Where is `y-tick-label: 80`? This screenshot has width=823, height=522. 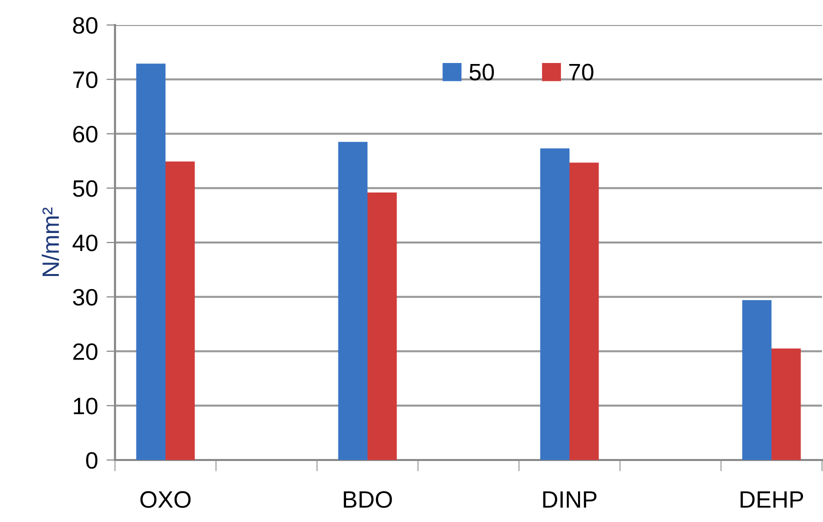
y-tick-label: 80 is located at coordinates (85, 25).